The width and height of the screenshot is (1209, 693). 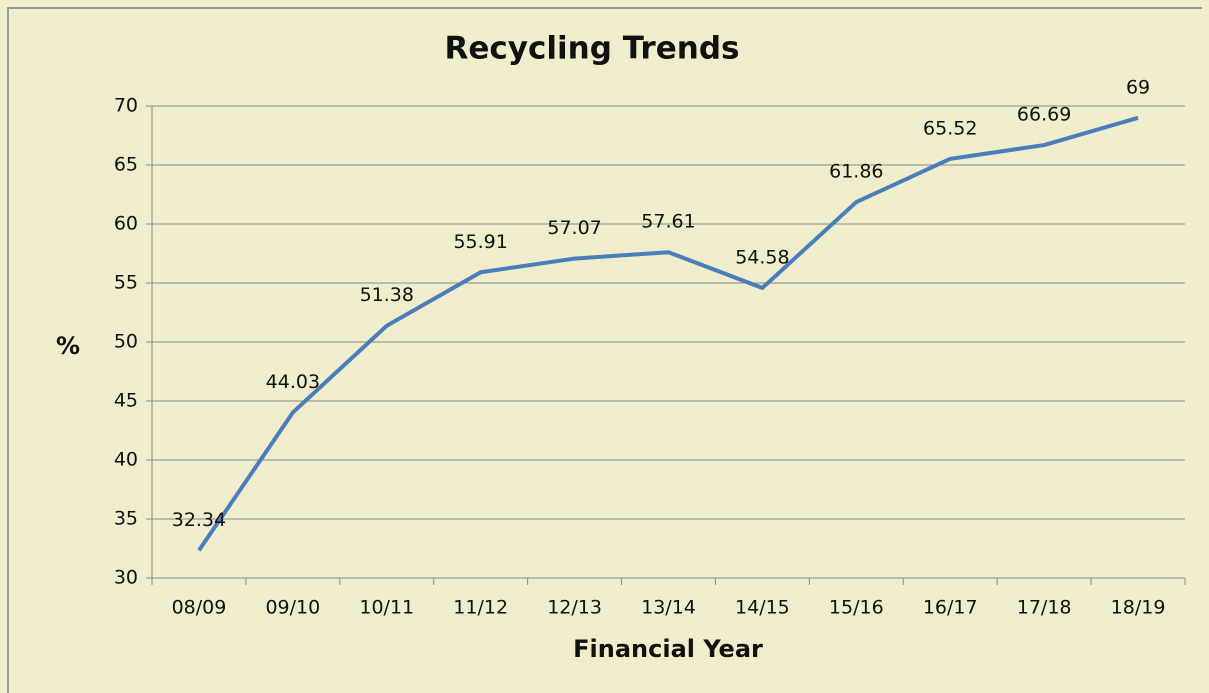 What do you see at coordinates (126, 165) in the screenshot?
I see `y-tick-label: 65` at bounding box center [126, 165].